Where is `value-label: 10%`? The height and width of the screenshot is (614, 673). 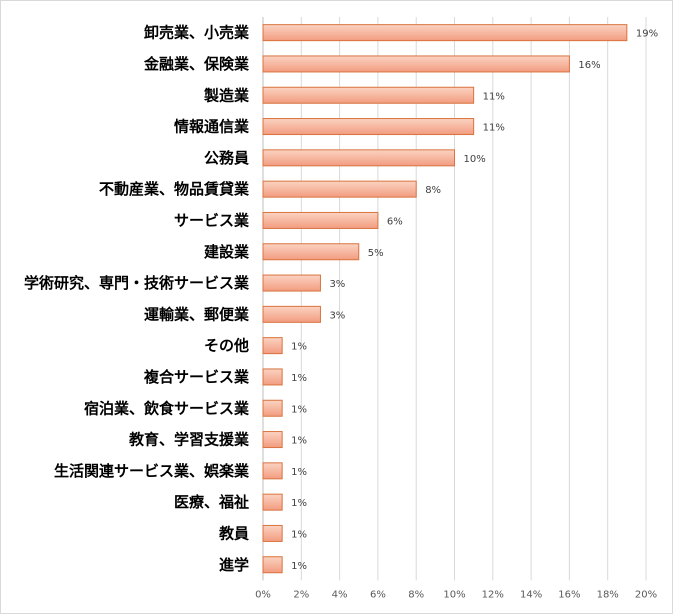 value-label: 10% is located at coordinates (475, 159).